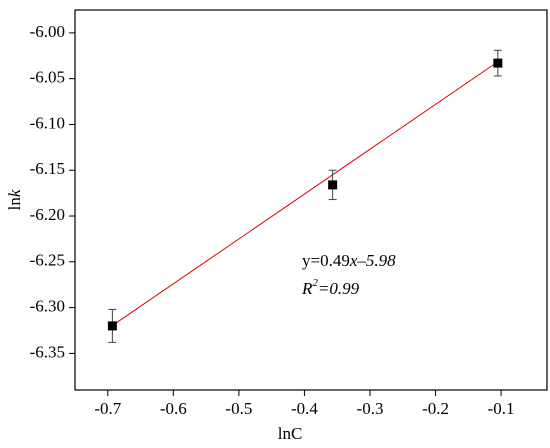  I want to click on y-axis-label: lnk, so click(14, 199).